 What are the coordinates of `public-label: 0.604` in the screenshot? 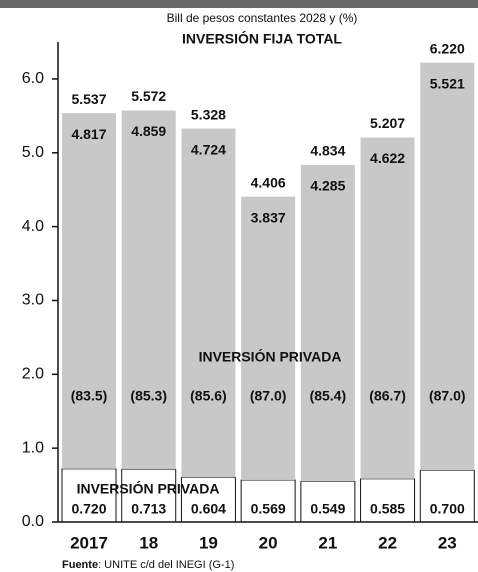 It's located at (208, 509).